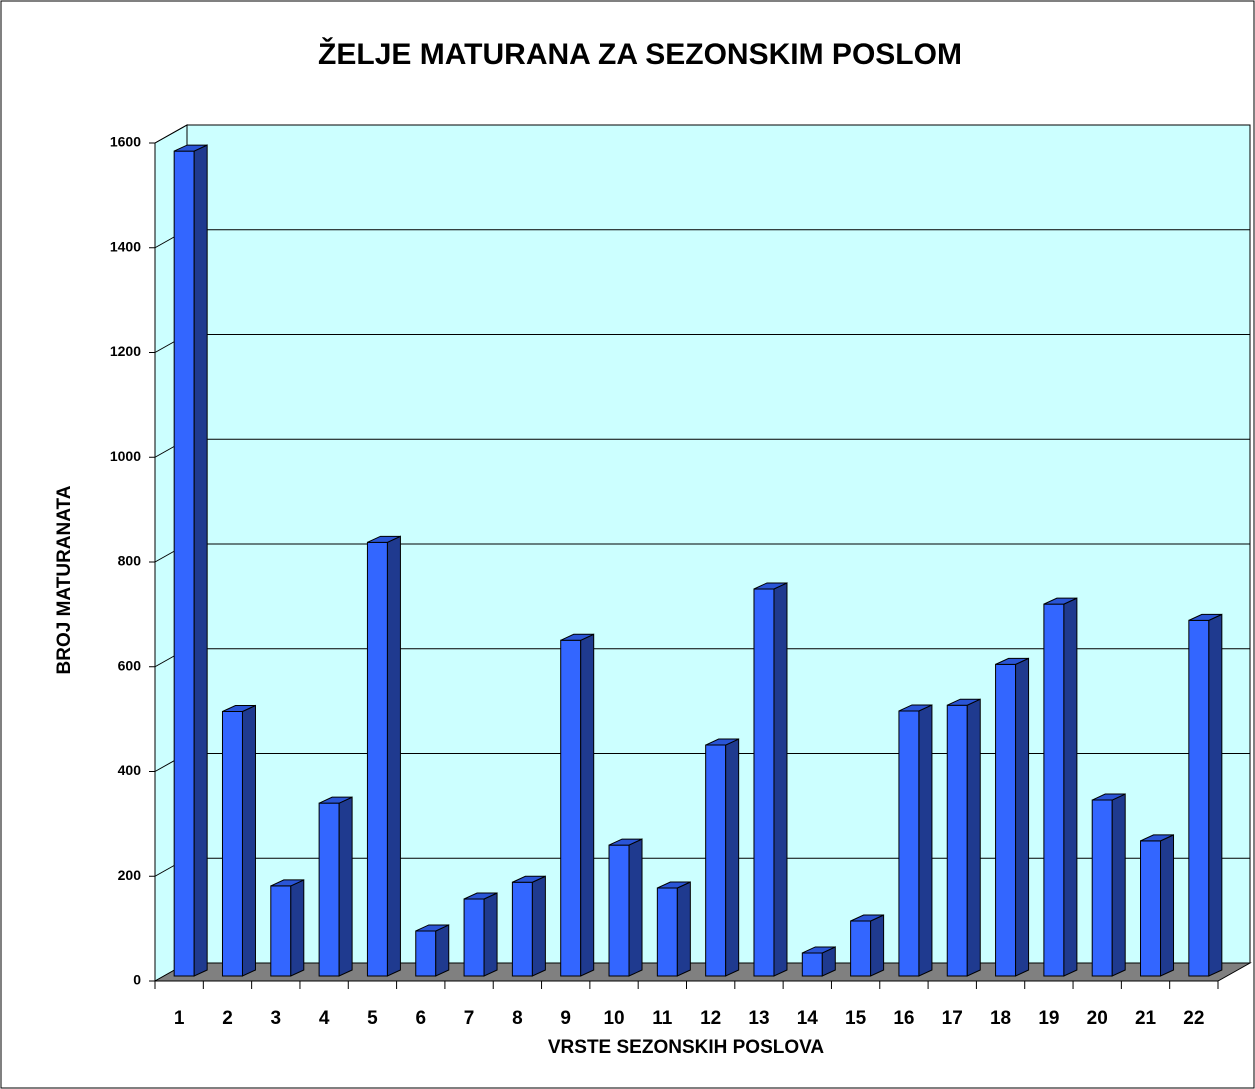 Image resolution: width=1255 pixels, height=1089 pixels. I want to click on x-tick-label: 8, so click(517, 1018).